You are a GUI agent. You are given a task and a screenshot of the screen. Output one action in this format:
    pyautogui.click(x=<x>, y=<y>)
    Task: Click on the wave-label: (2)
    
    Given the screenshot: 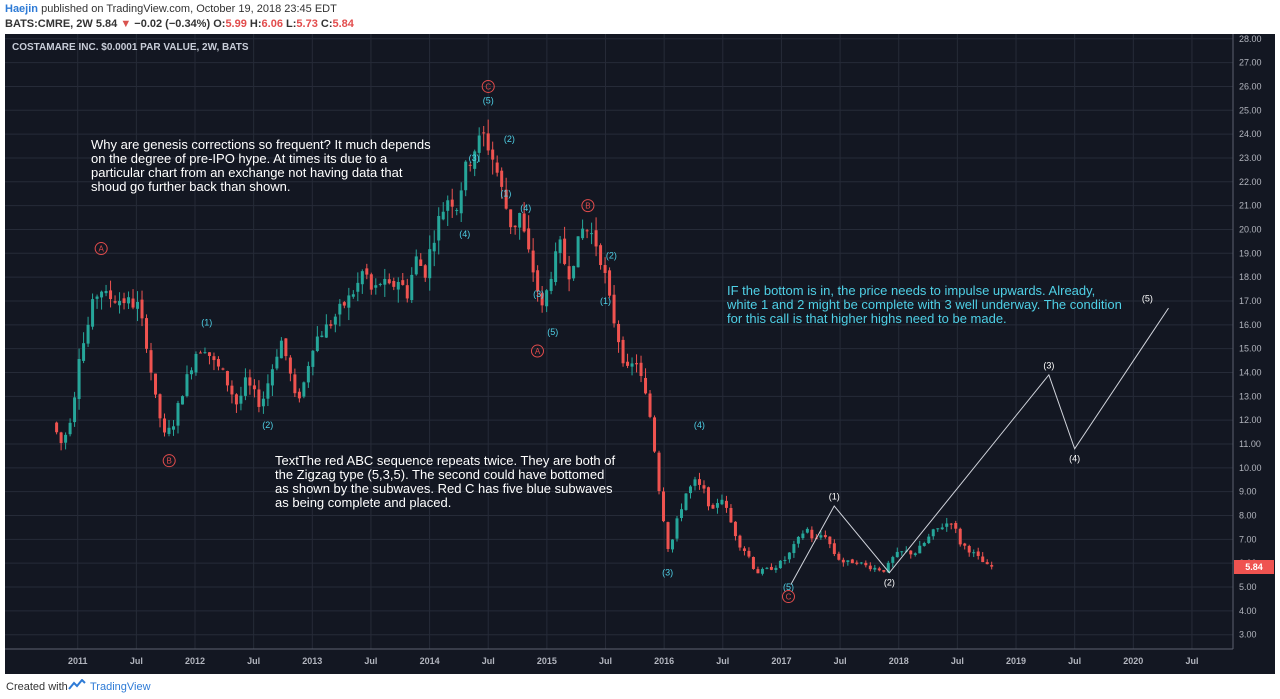 What is the action you would take?
    pyautogui.click(x=889, y=582)
    